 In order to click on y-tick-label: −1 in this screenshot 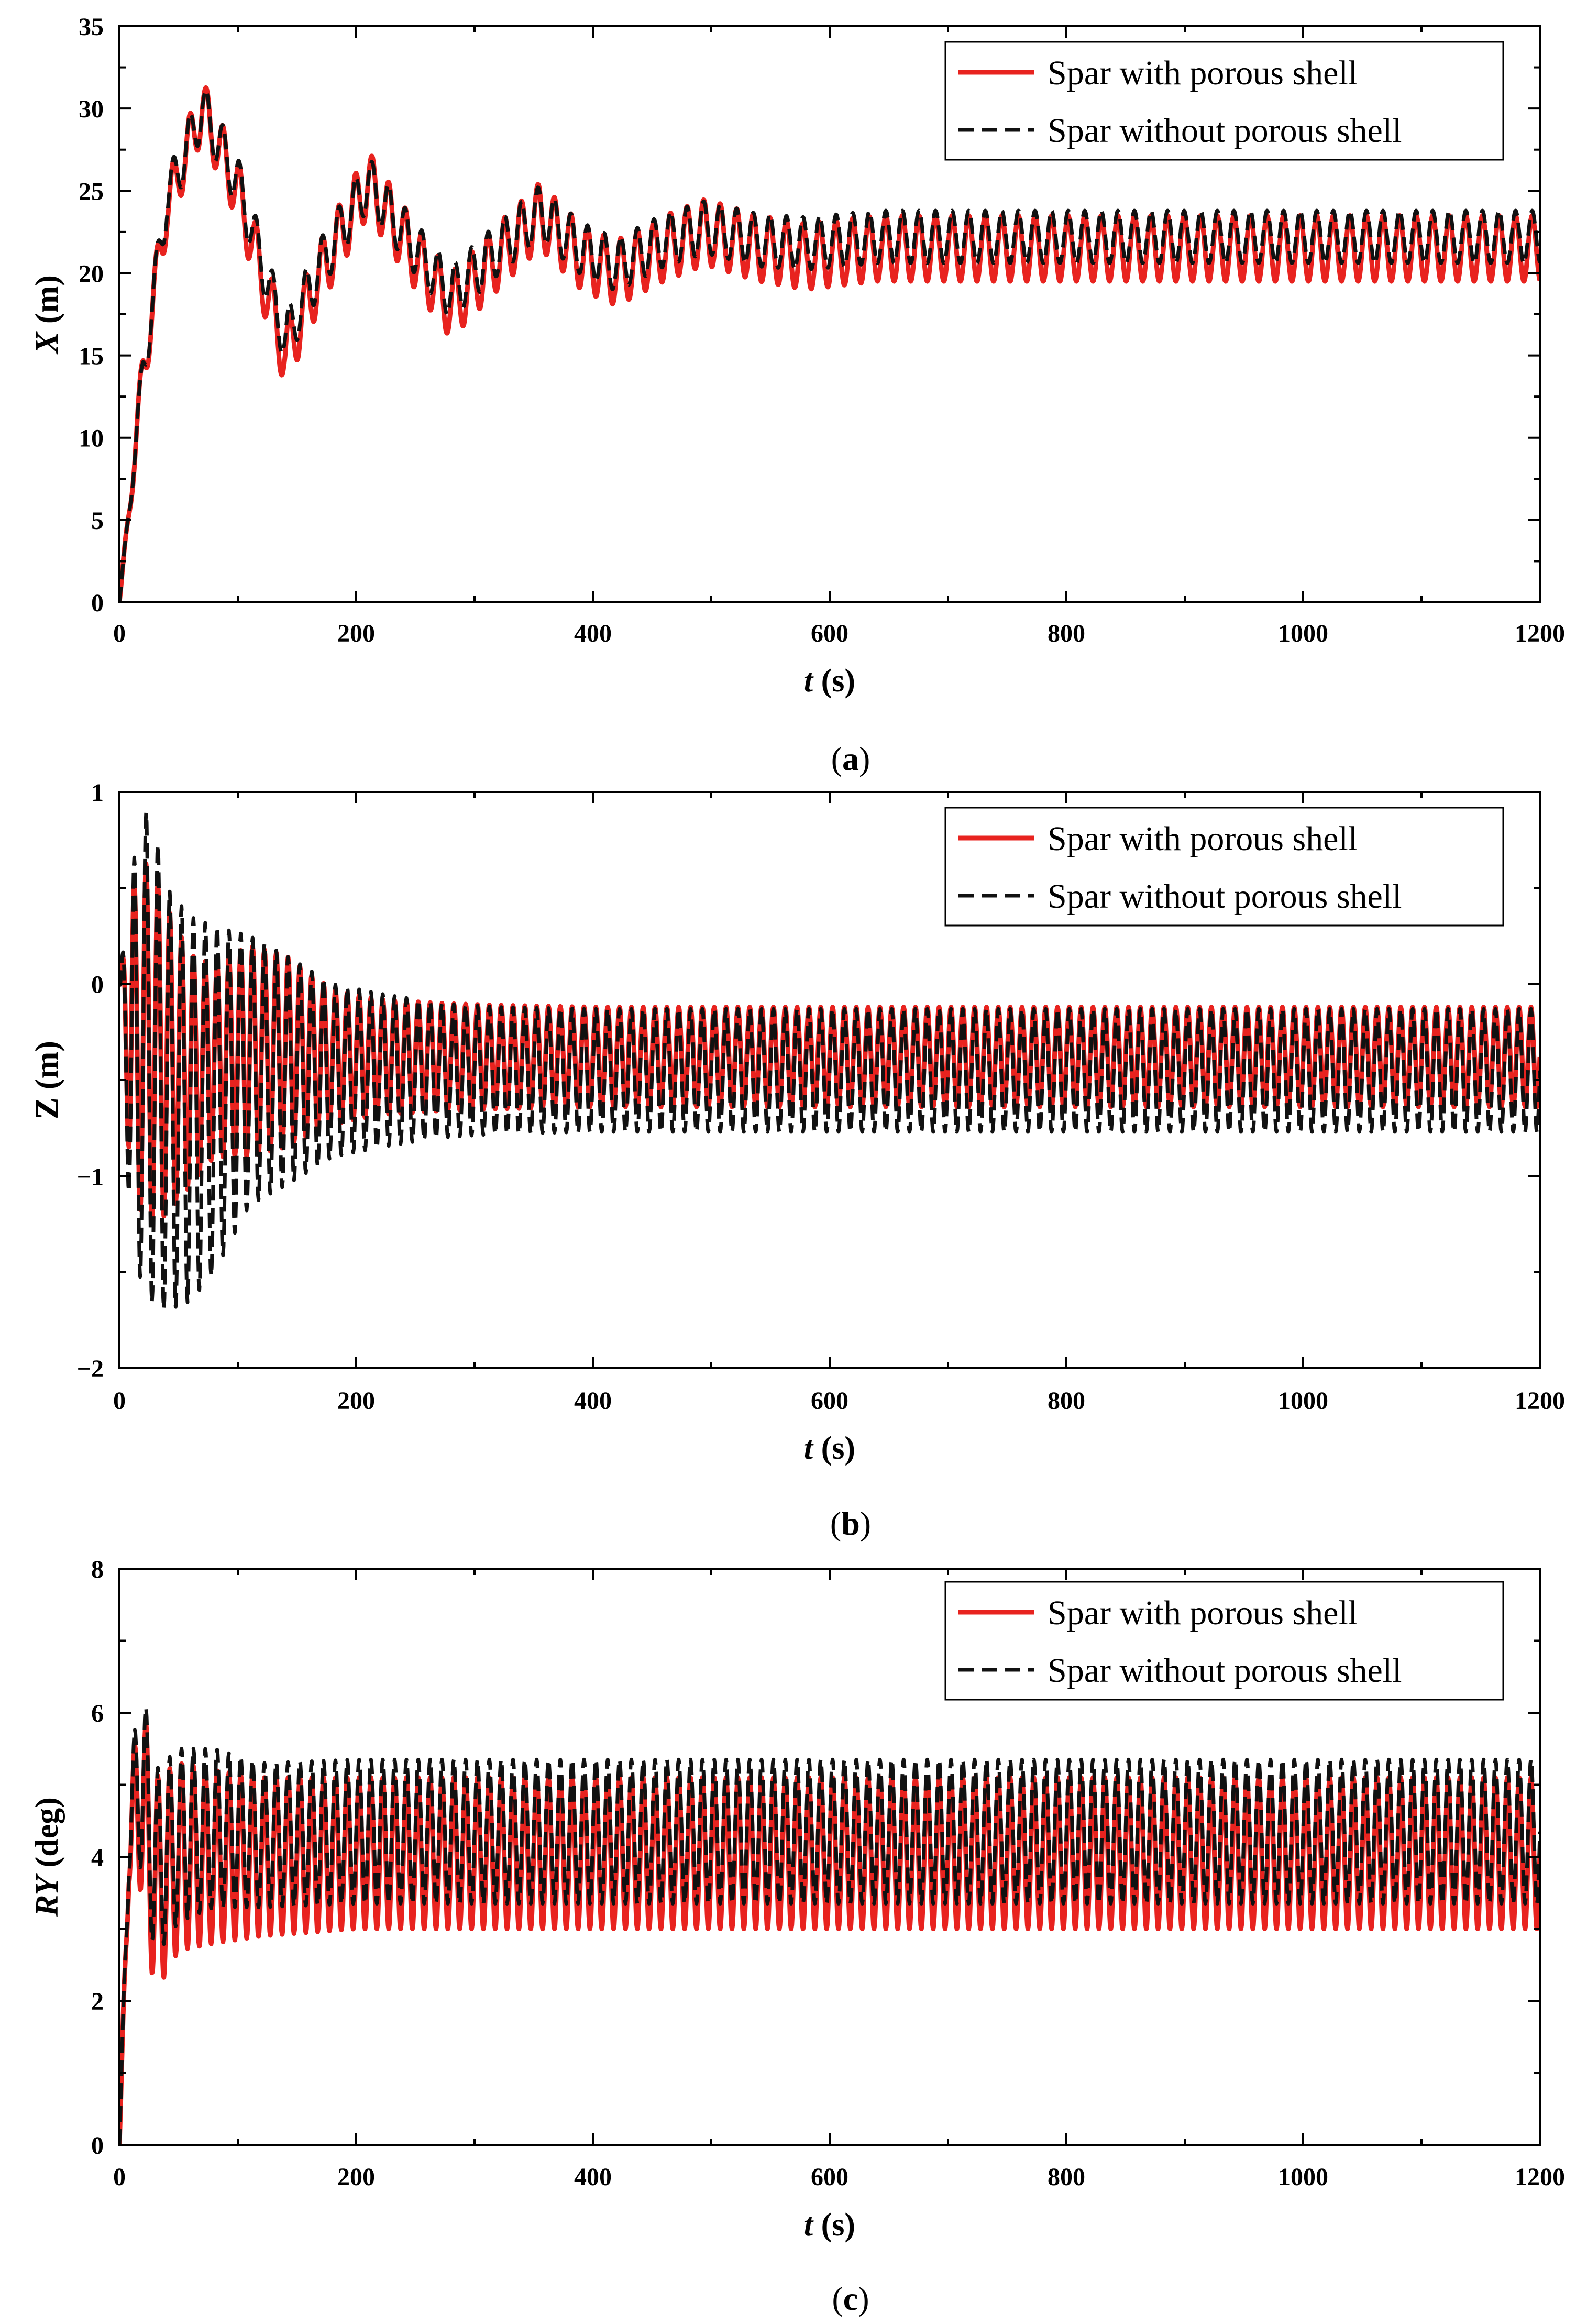, I will do `click(91, 1177)`.